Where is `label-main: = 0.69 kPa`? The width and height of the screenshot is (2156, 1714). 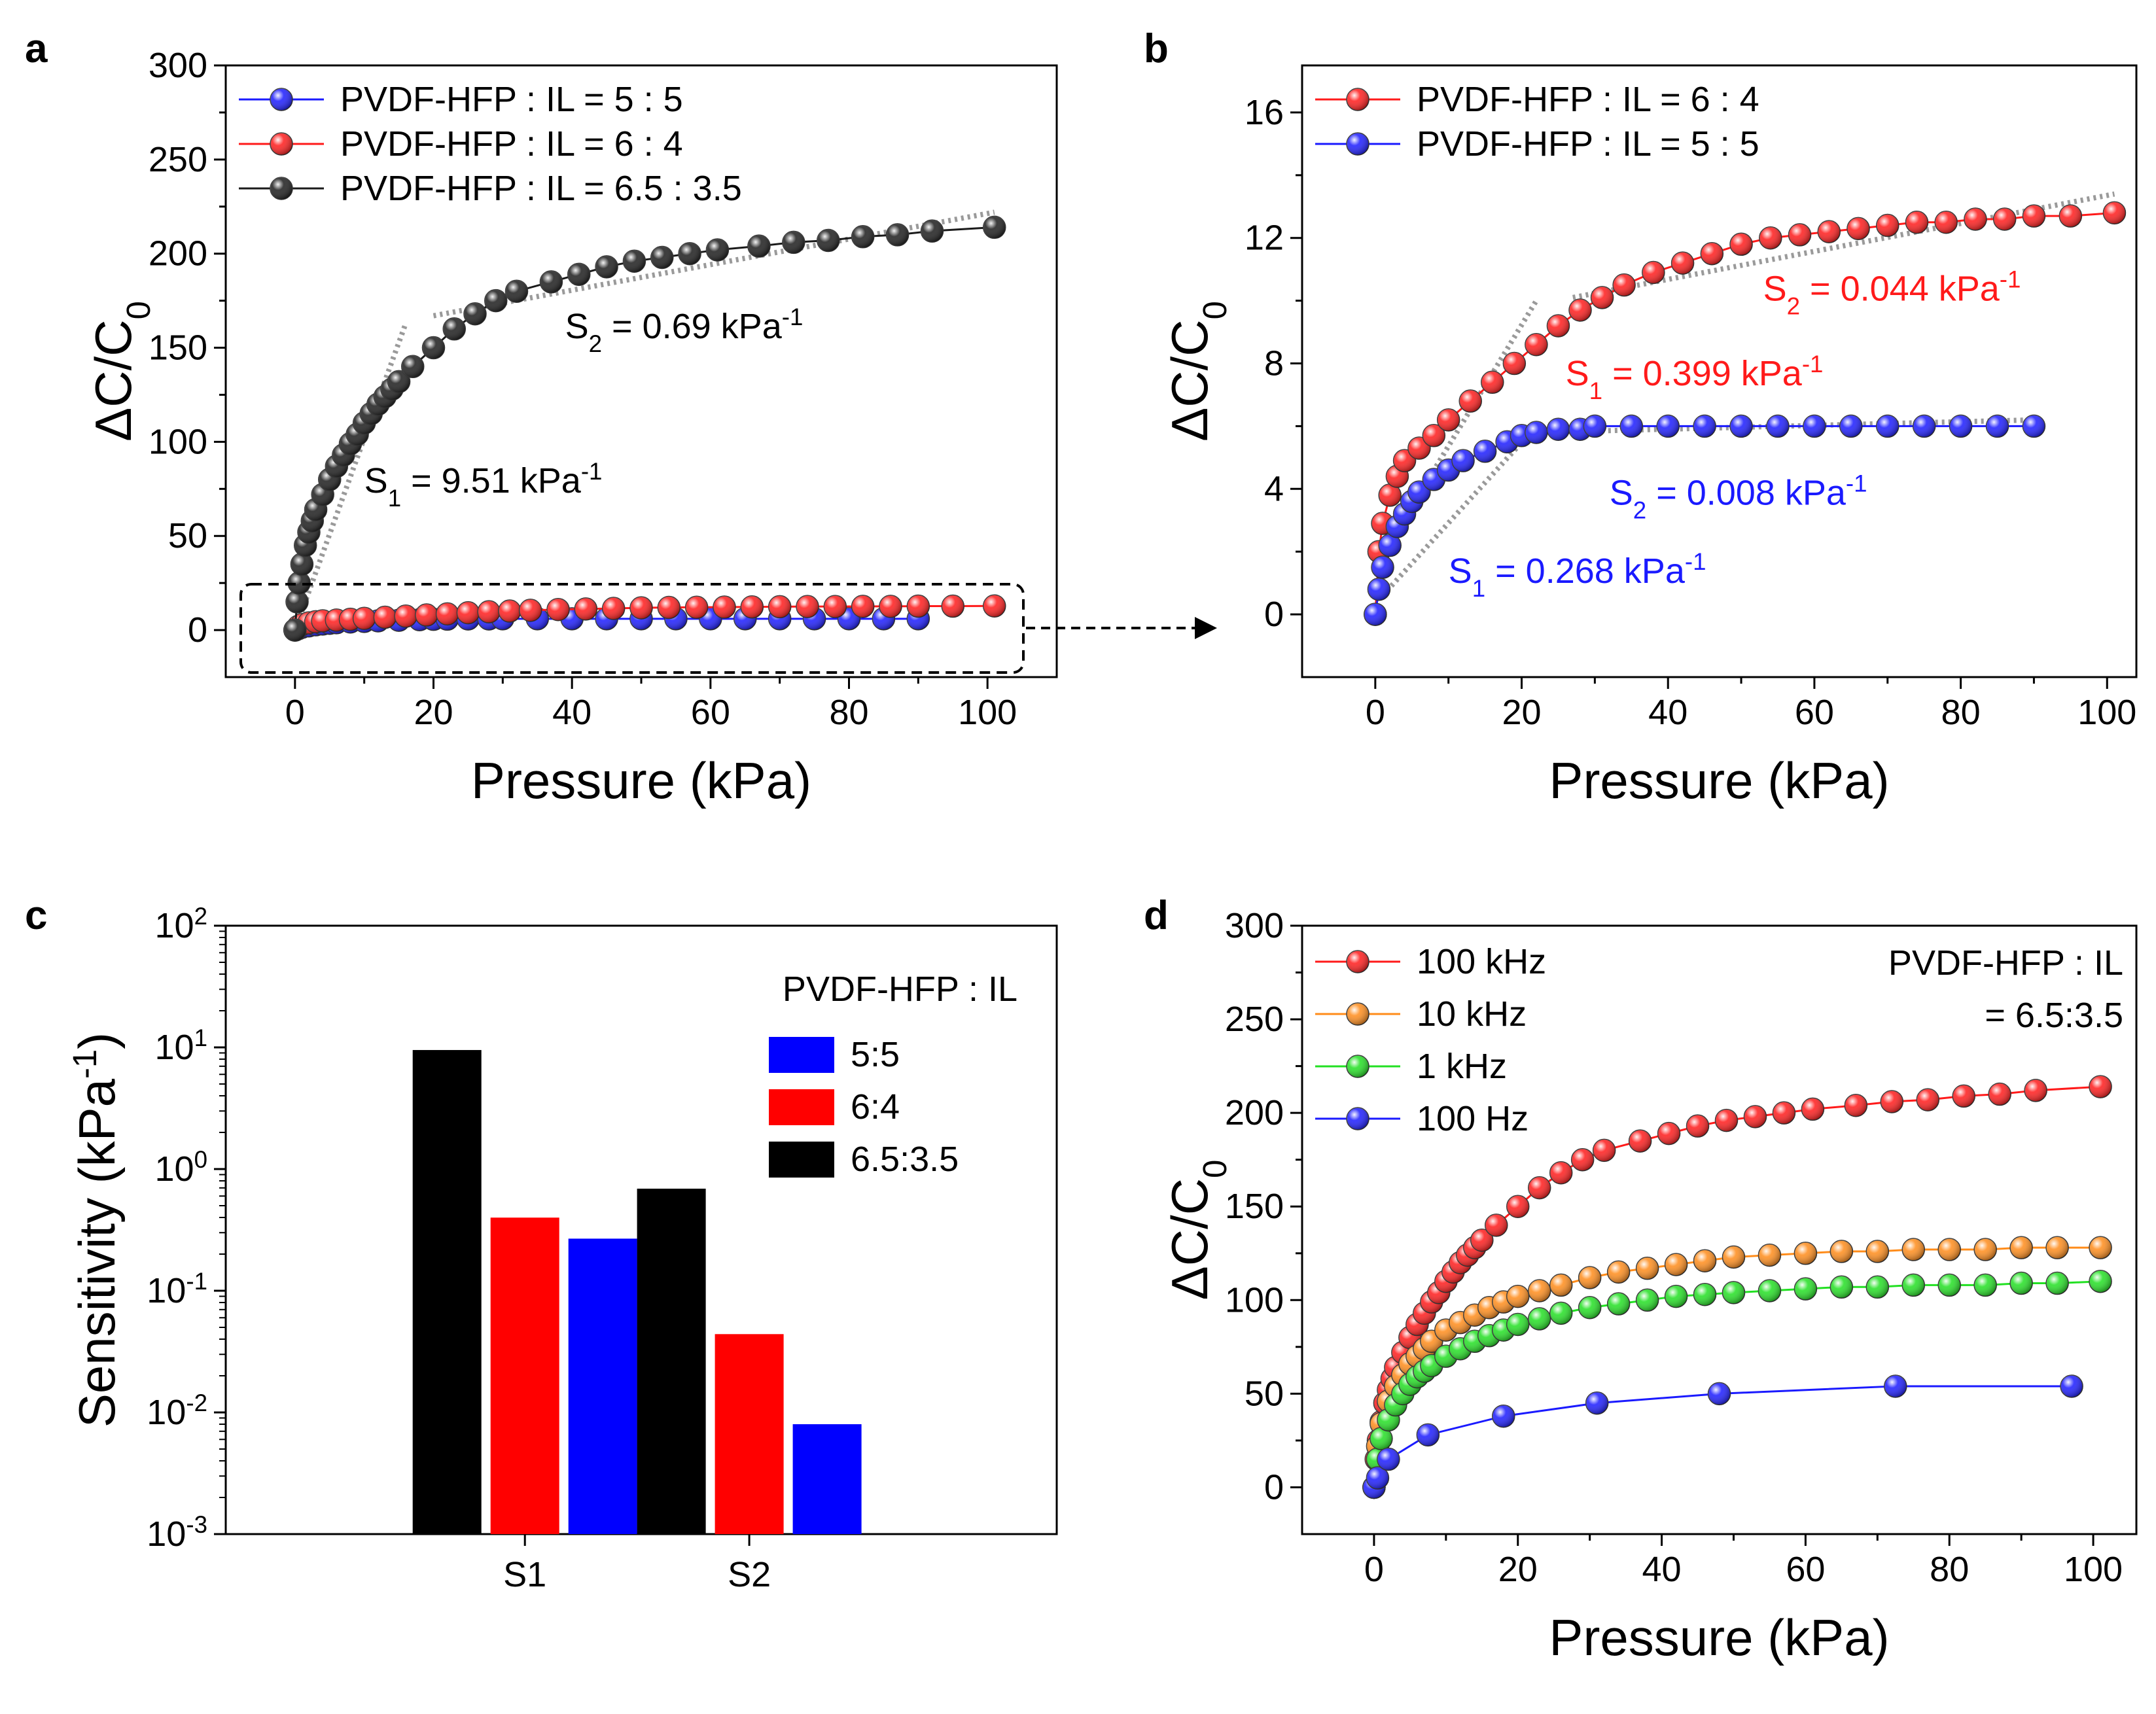
label-main: = 0.69 kPa is located at coordinates (692, 326).